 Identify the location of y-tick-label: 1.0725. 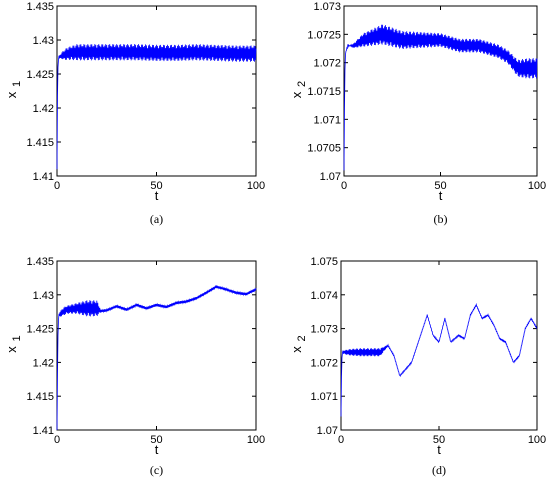
(324, 35).